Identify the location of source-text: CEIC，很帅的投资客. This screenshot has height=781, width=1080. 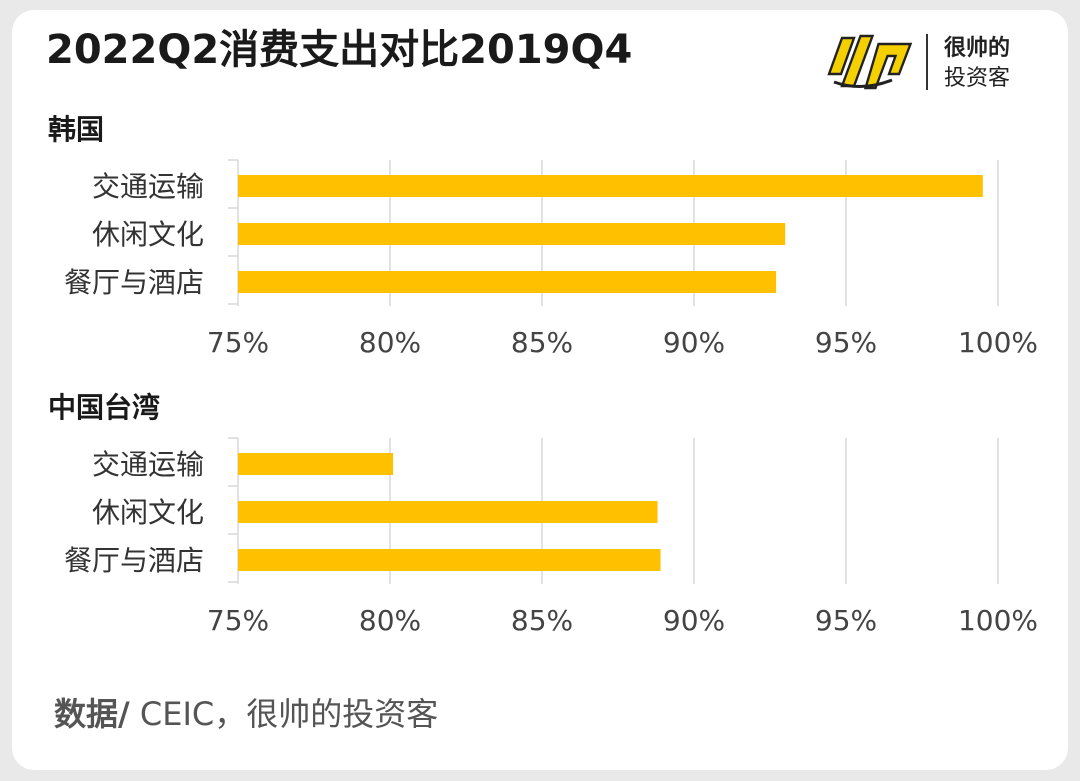
(284, 714).